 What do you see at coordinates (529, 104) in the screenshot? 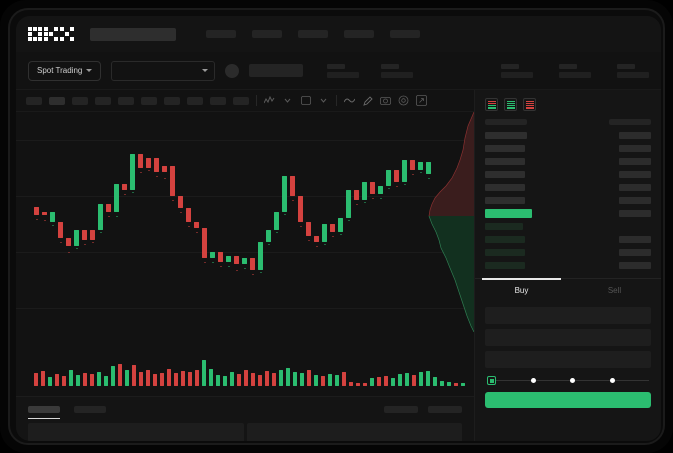
I see `orderbook-asks-icon` at bounding box center [529, 104].